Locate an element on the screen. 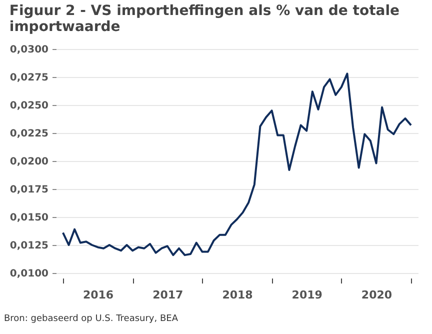 The width and height of the screenshot is (432, 334). y-tick-label: 0,0250 is located at coordinates (29, 106).